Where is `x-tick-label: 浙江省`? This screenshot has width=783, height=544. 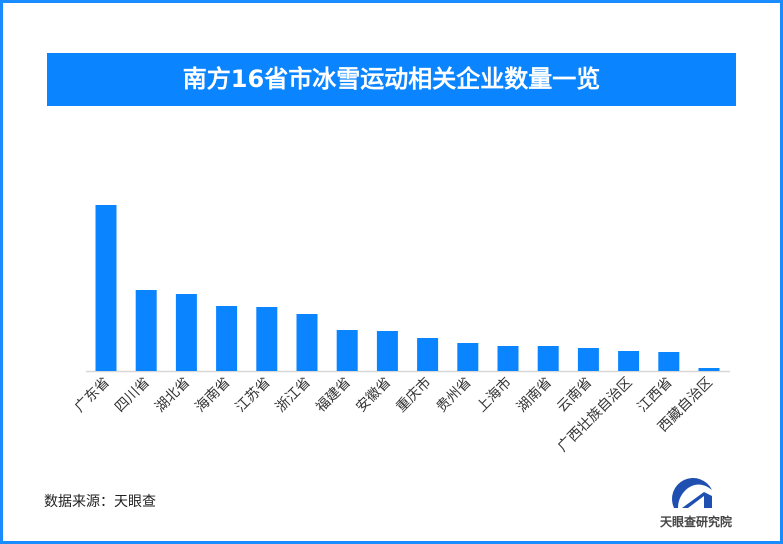 x-tick-label: 浙江省 is located at coordinates (293, 395).